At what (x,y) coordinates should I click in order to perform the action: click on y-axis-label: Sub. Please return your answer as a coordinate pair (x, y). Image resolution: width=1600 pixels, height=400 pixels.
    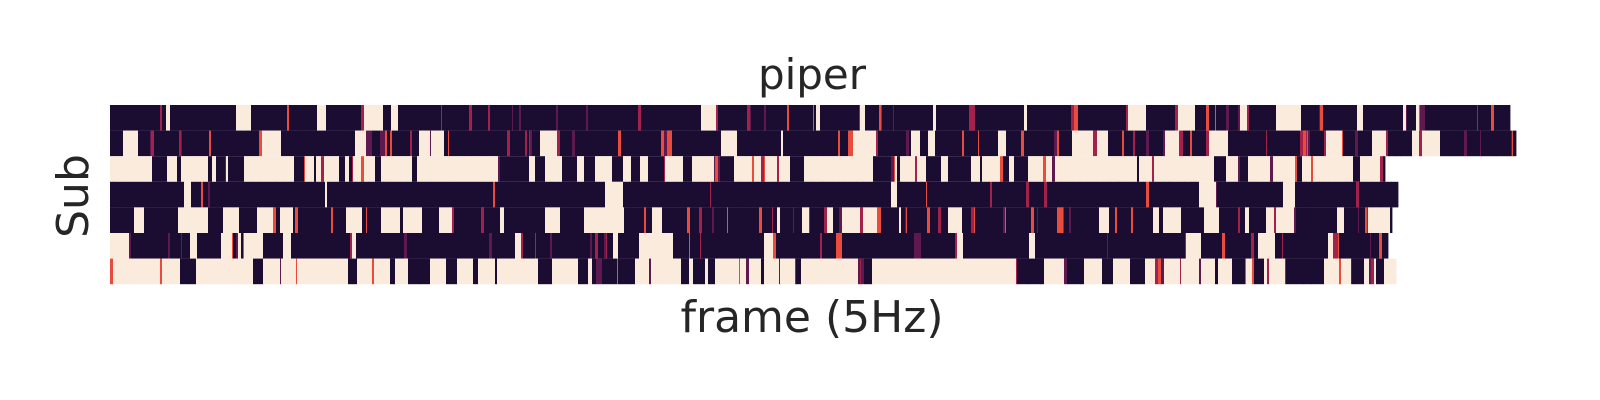
    Looking at the image, I should click on (73, 196).